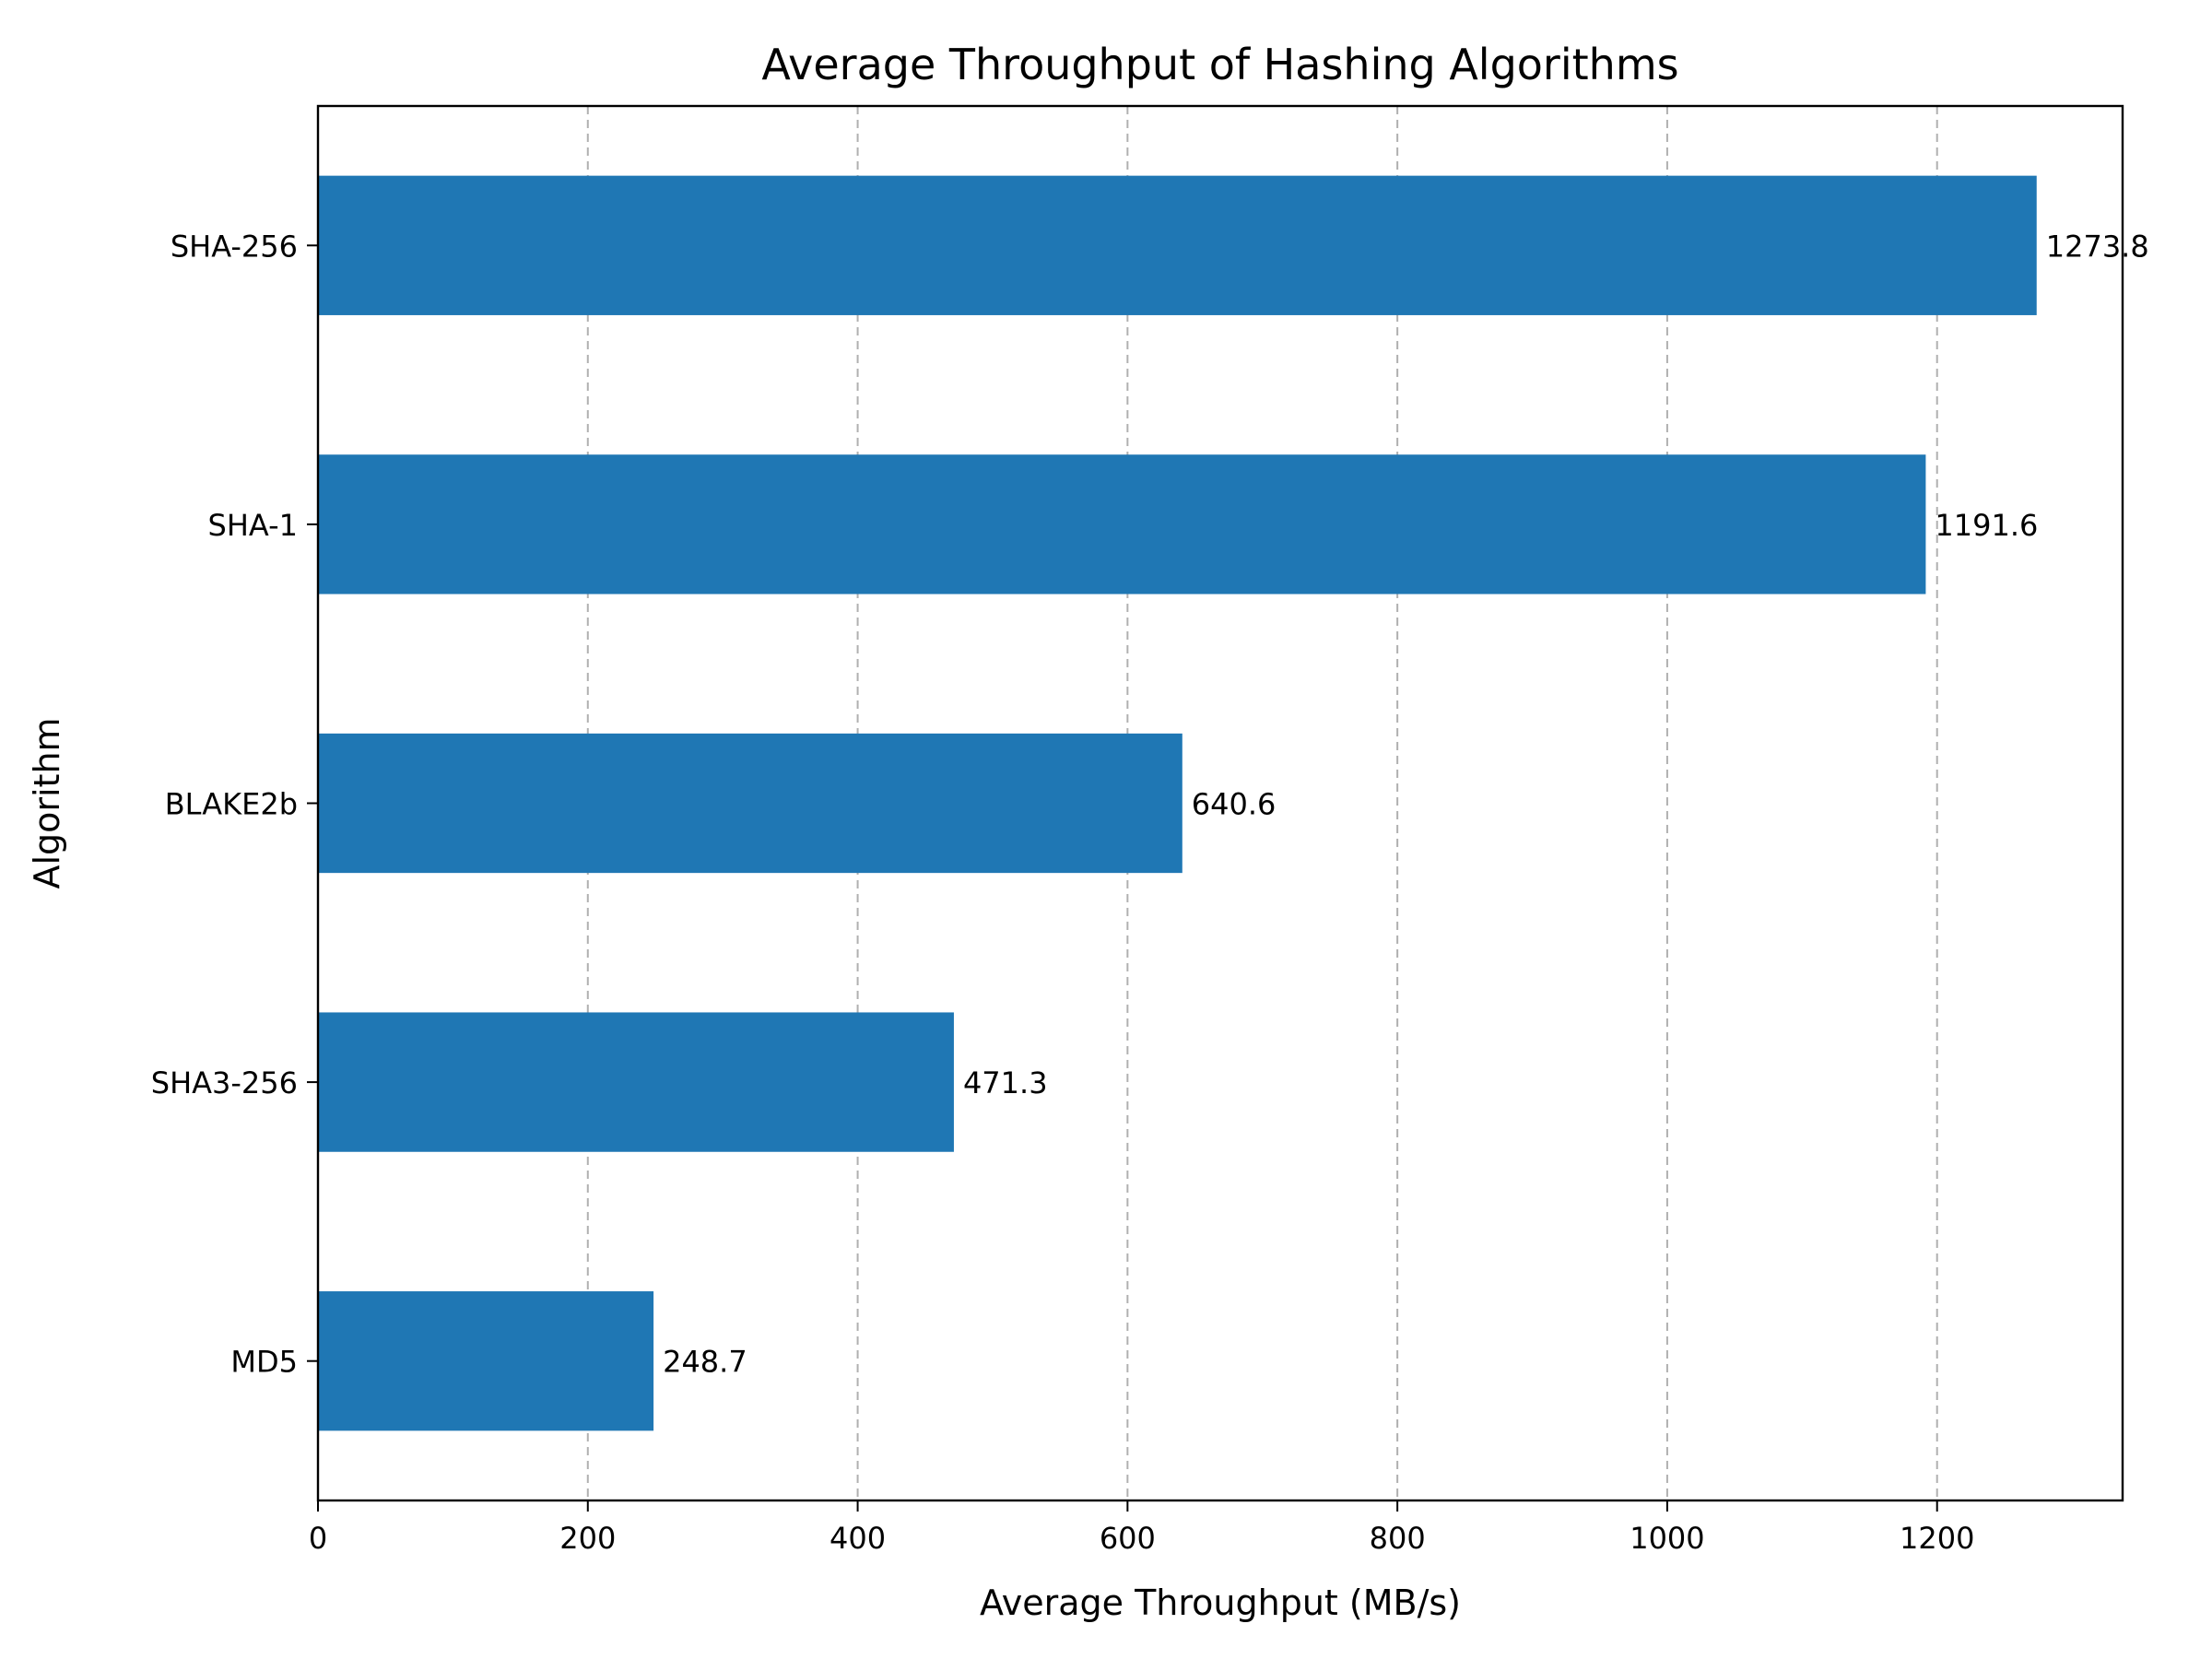  Describe the element at coordinates (486, 1361) in the screenshot. I see `bar-md5` at that location.